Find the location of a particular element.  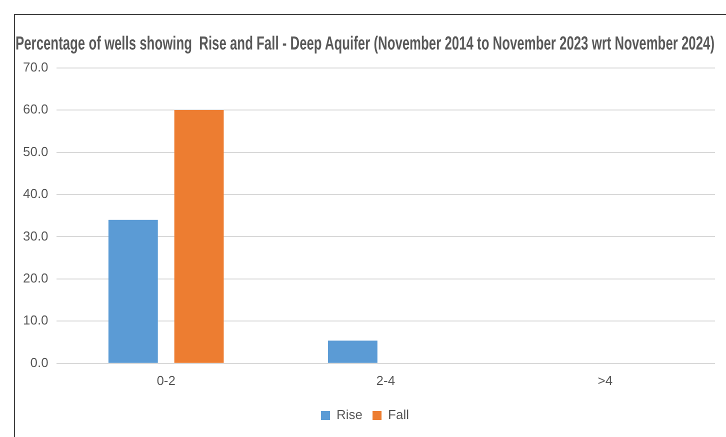

y-tick-label: 30.0 is located at coordinates (35, 236).